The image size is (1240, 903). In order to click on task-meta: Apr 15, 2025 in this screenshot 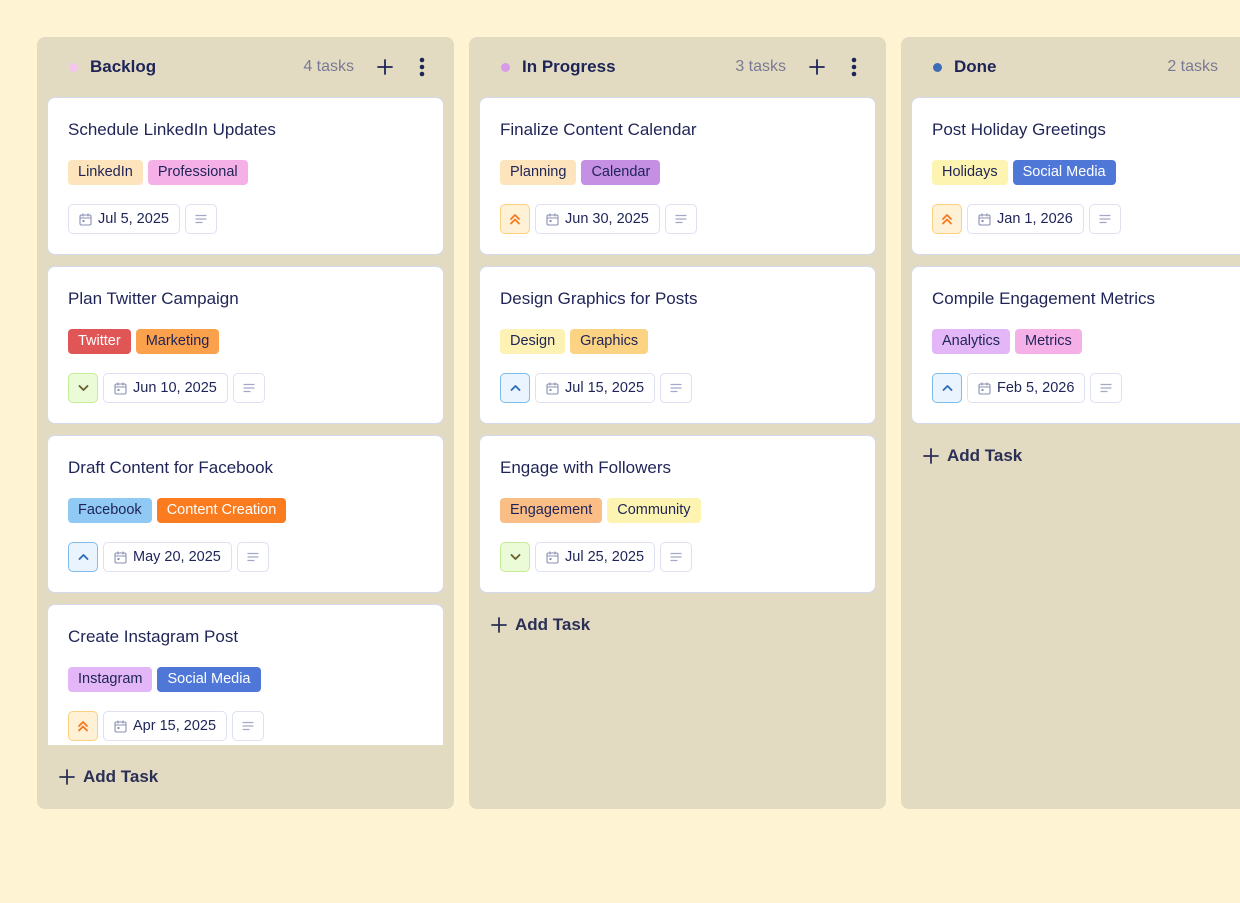, I will do `click(245, 726)`.